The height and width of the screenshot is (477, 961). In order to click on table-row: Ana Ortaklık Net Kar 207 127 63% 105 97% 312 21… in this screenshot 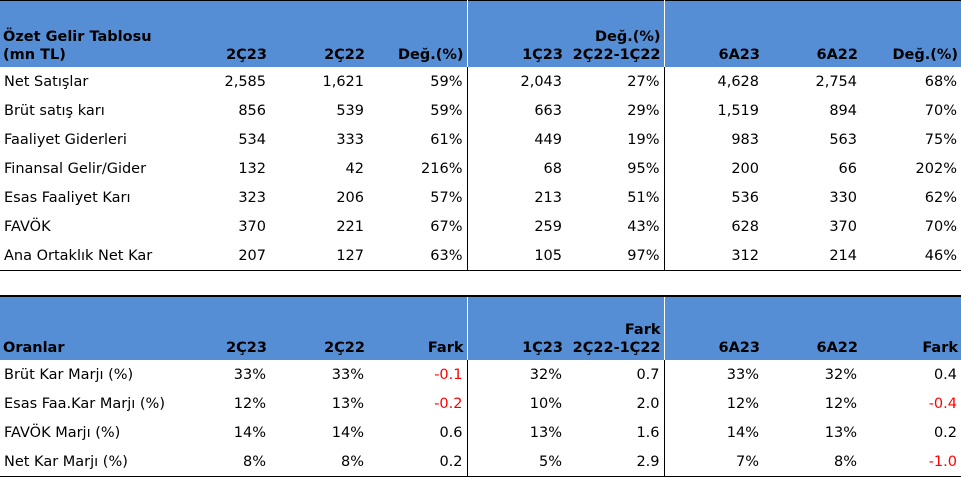, I will do `click(480, 256)`.